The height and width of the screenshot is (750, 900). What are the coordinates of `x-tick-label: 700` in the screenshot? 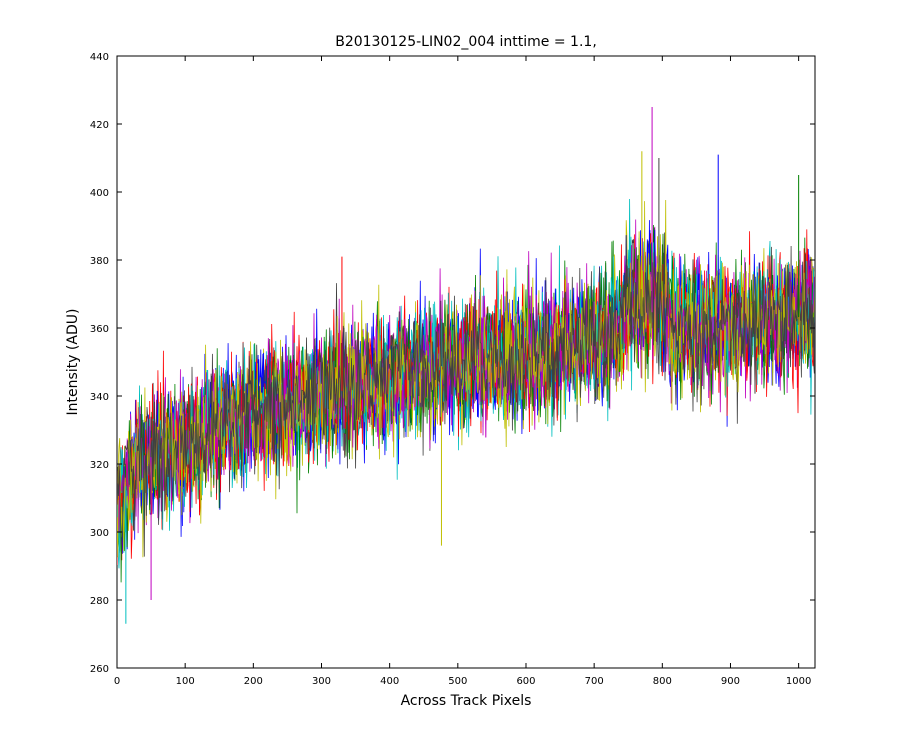 It's located at (594, 681).